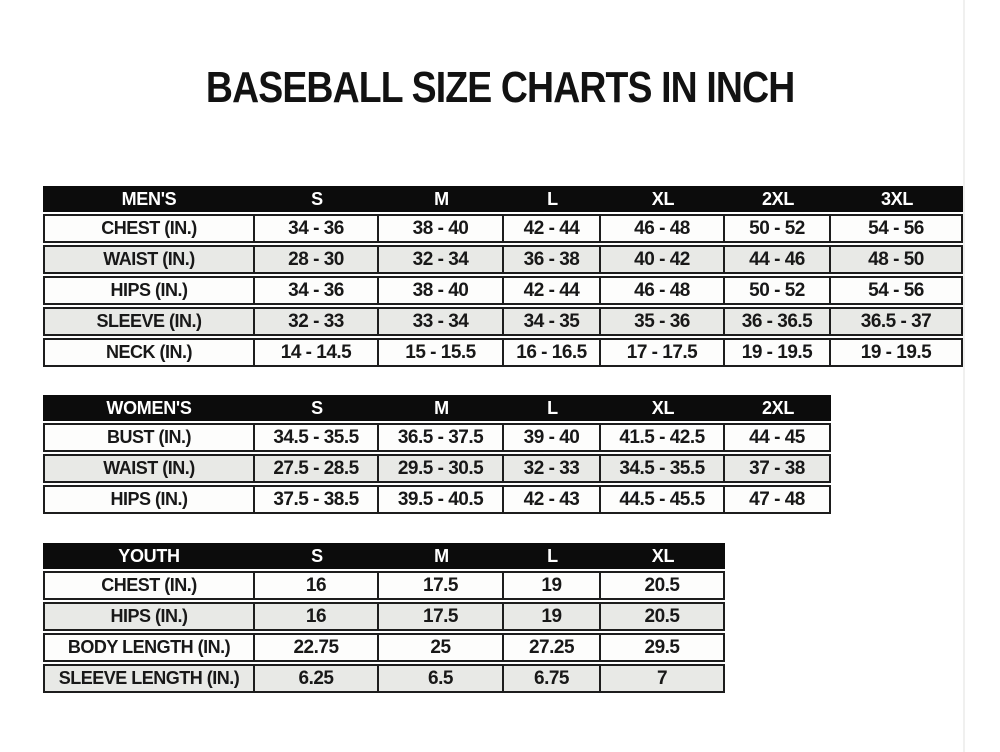  What do you see at coordinates (149, 408) in the screenshot?
I see `table-group-header: WOMEN'S` at bounding box center [149, 408].